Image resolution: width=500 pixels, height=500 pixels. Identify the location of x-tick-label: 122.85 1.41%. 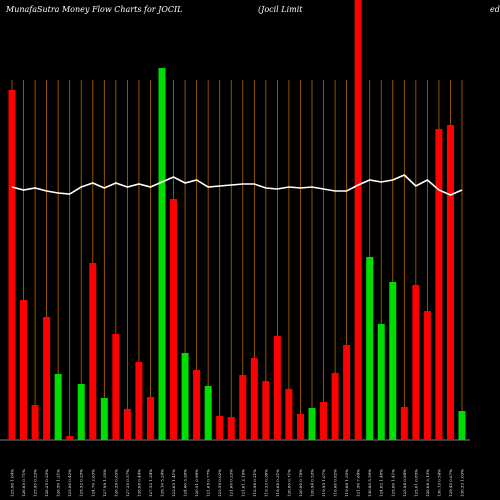
(173, 483).